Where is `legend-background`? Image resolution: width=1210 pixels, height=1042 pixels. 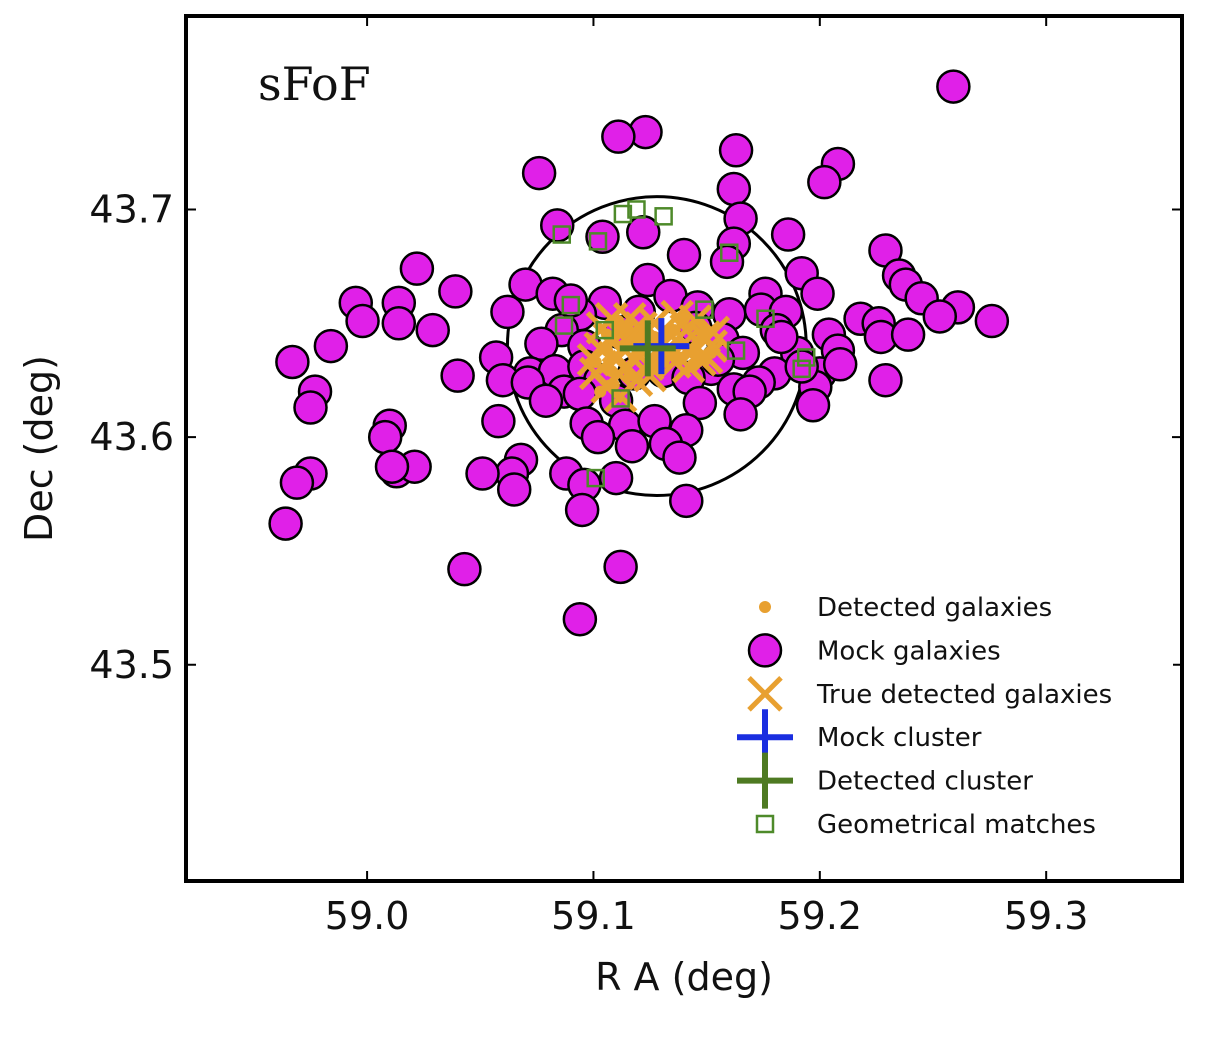
legend-background is located at coordinates (953, 715).